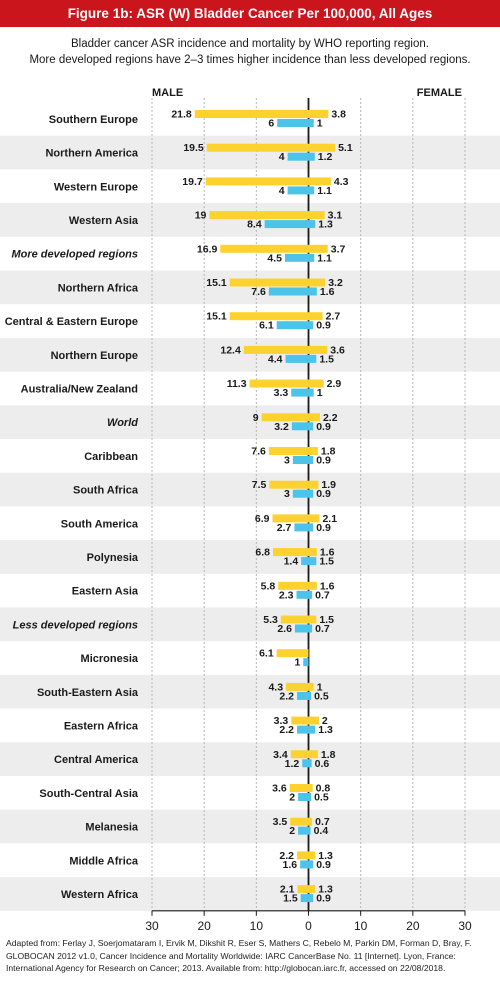  What do you see at coordinates (280, 822) in the screenshot?
I see `male-incidence-value: 3.5` at bounding box center [280, 822].